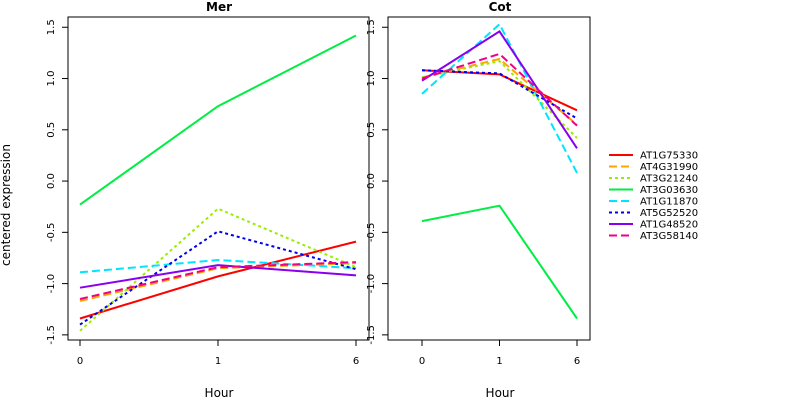  What do you see at coordinates (669, 167) in the screenshot?
I see `legend-label: AT4G31990` at bounding box center [669, 167].